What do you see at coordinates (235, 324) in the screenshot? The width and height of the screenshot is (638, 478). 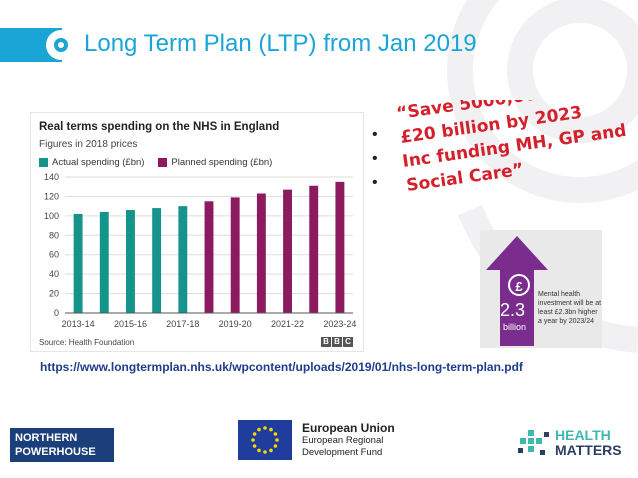 I see `x-tick-label: 2019-20` at bounding box center [235, 324].